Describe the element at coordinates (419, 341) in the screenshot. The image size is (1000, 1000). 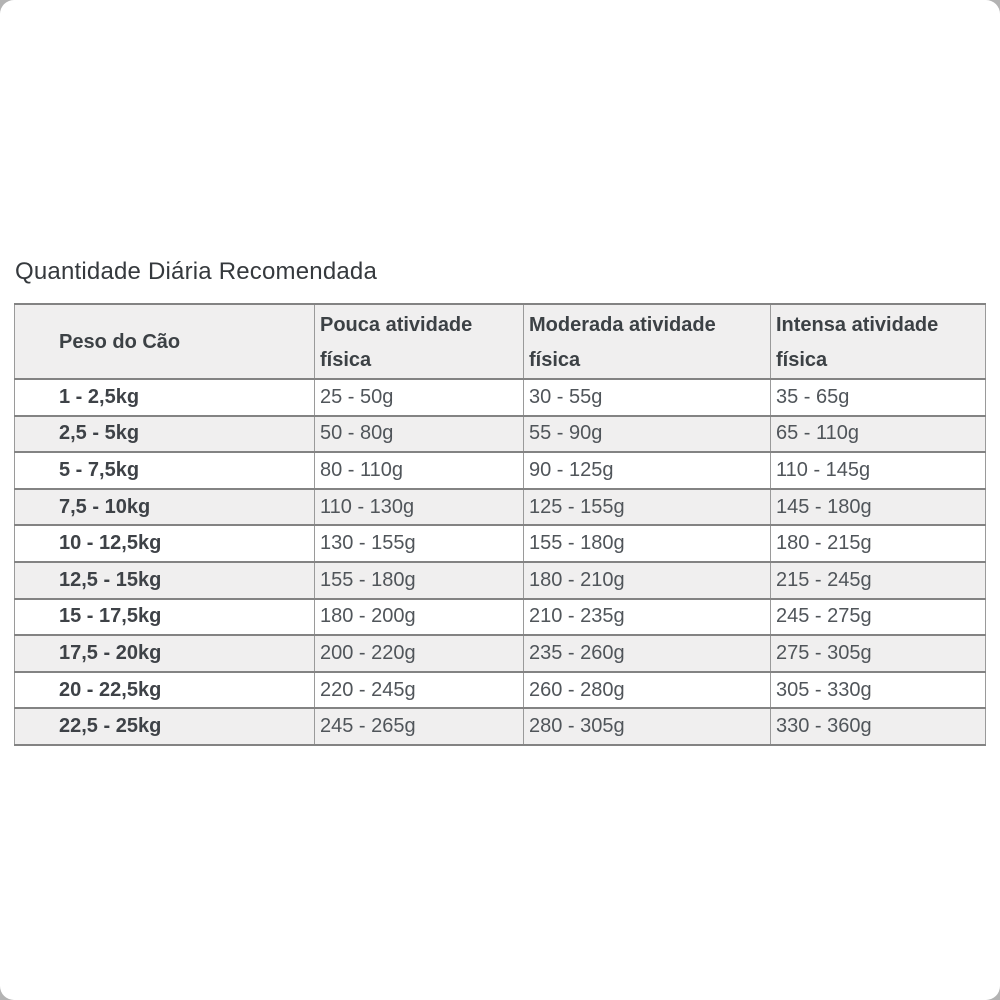
I see `column-header-low-activity: Pouca atividade física` at that location.